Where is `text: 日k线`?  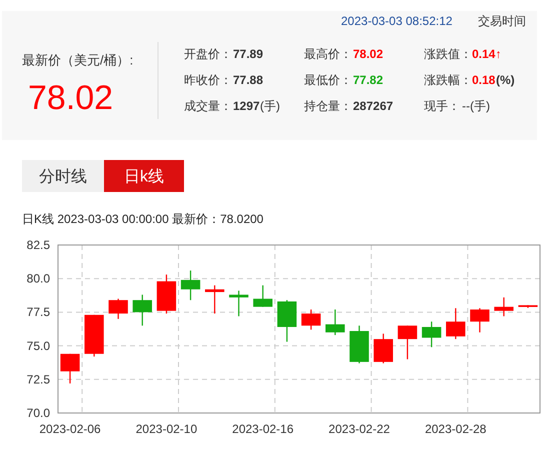
text: 日k线 is located at coordinates (144, 177).